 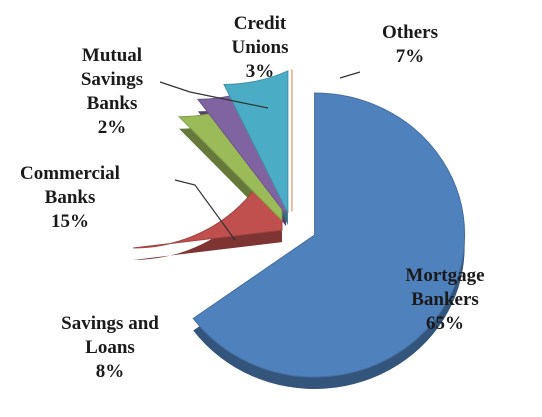 I want to click on category-label: Credit Unions, so click(x=260, y=35).